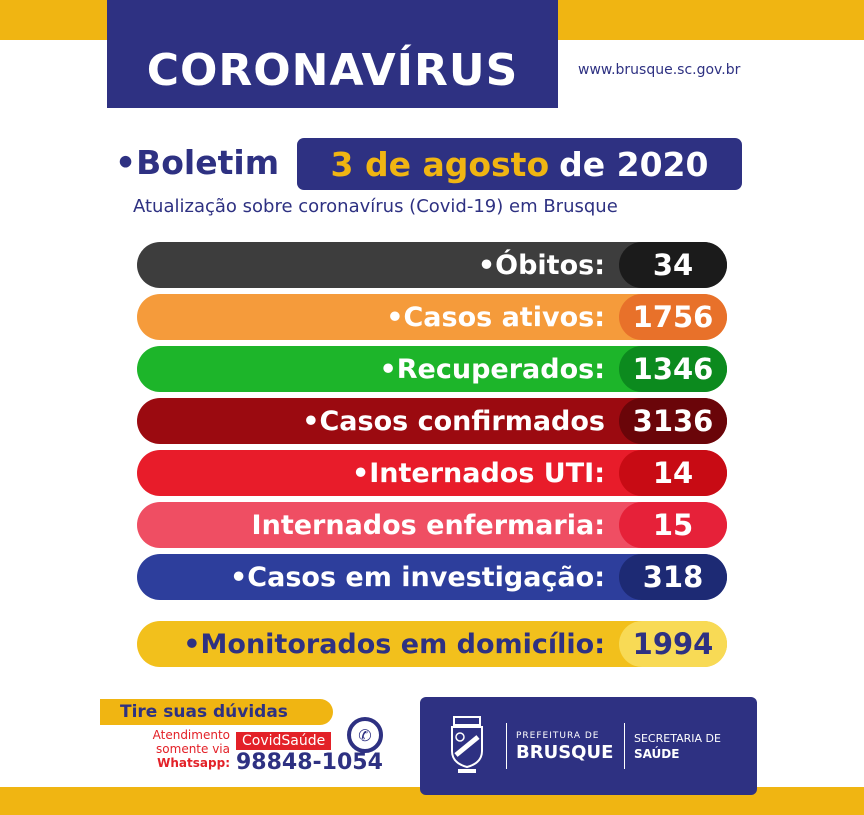 Image resolution: width=864 pixels, height=815 pixels. Describe the element at coordinates (394, 644) in the screenshot. I see `stat-label: •Monitorados em domicílio:` at that location.